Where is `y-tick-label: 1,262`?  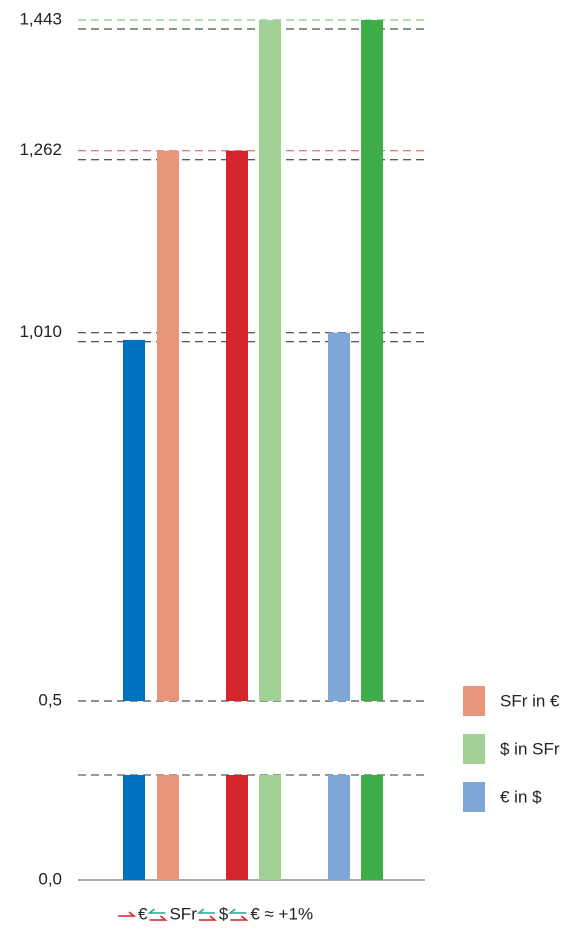 y-tick-label: 1,262 is located at coordinates (40, 149).